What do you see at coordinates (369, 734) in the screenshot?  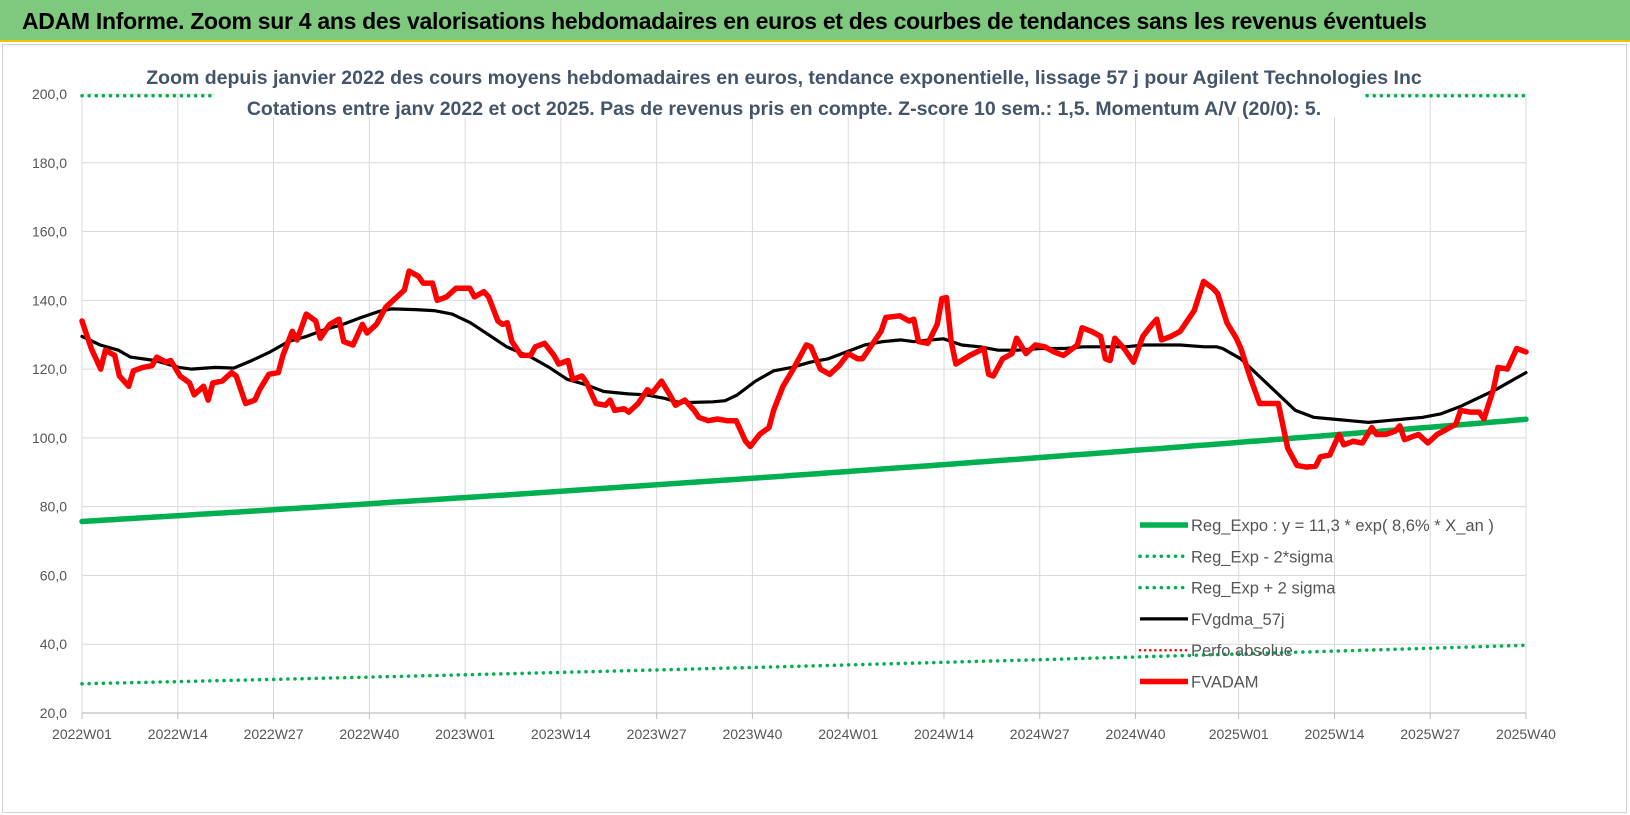 I see `x-tick-label: 2022W40` at bounding box center [369, 734].